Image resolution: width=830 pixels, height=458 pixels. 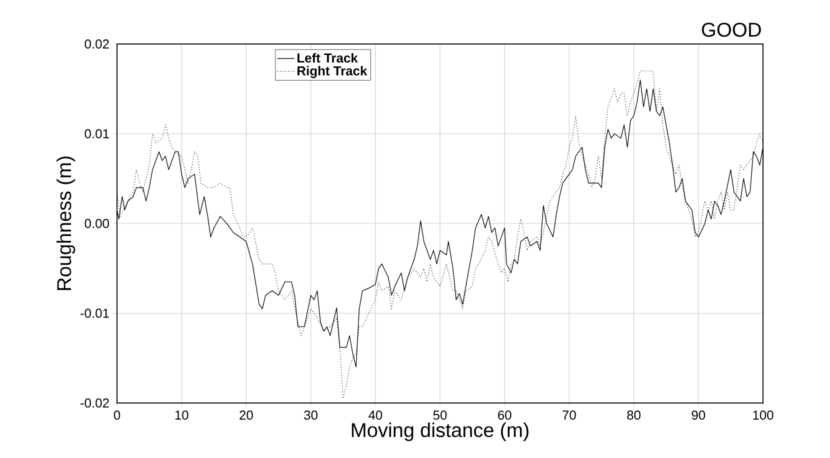 I want to click on y-tick-label: 0.00, so click(x=96, y=223).